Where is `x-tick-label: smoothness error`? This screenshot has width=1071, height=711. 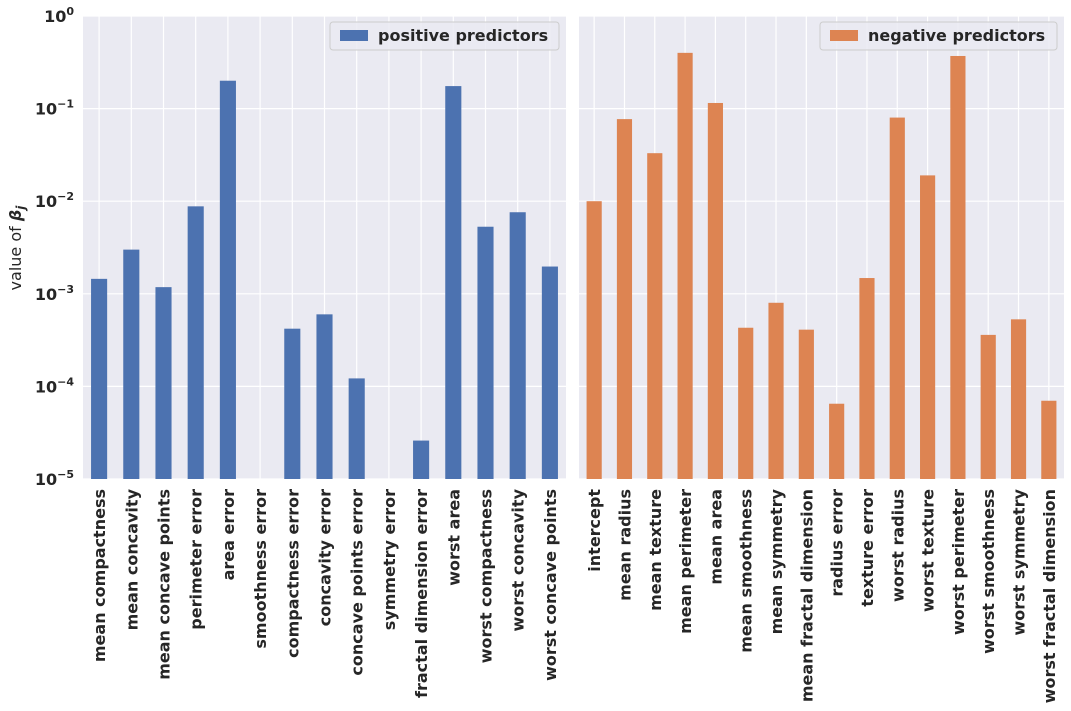 x-tick-label: smoothness error is located at coordinates (260, 569).